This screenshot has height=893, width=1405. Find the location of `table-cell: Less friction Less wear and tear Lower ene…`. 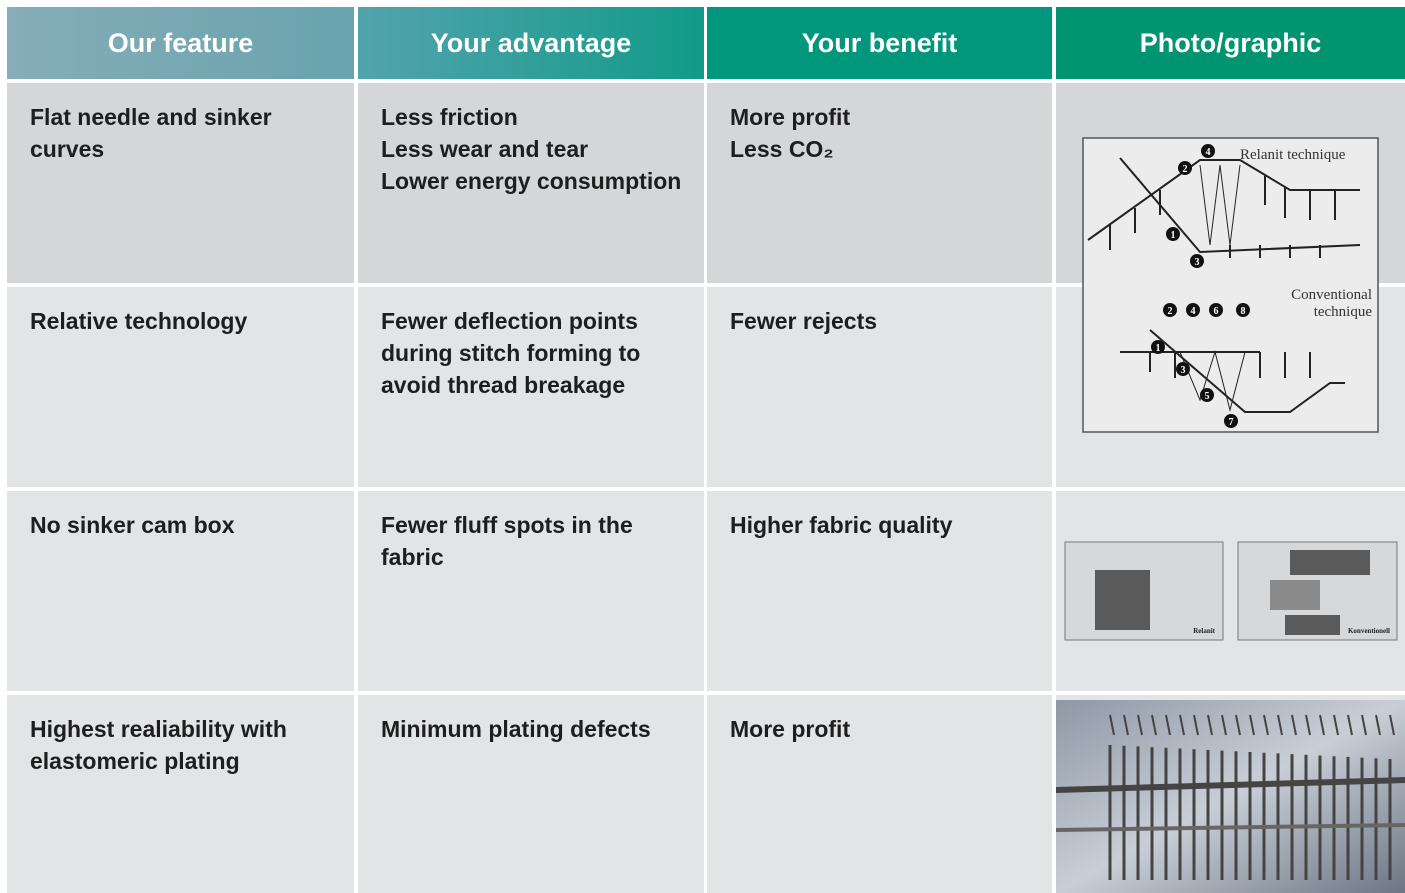

table-cell: Less friction Less wear and tear Lower ene… is located at coordinates (531, 183).